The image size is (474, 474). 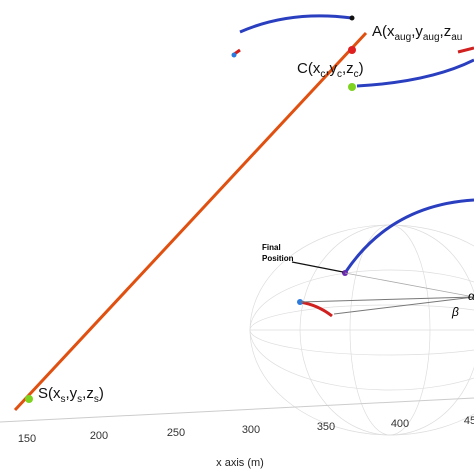 What do you see at coordinates (309, 68) in the screenshot?
I see `label-part: C(x` at bounding box center [309, 68].